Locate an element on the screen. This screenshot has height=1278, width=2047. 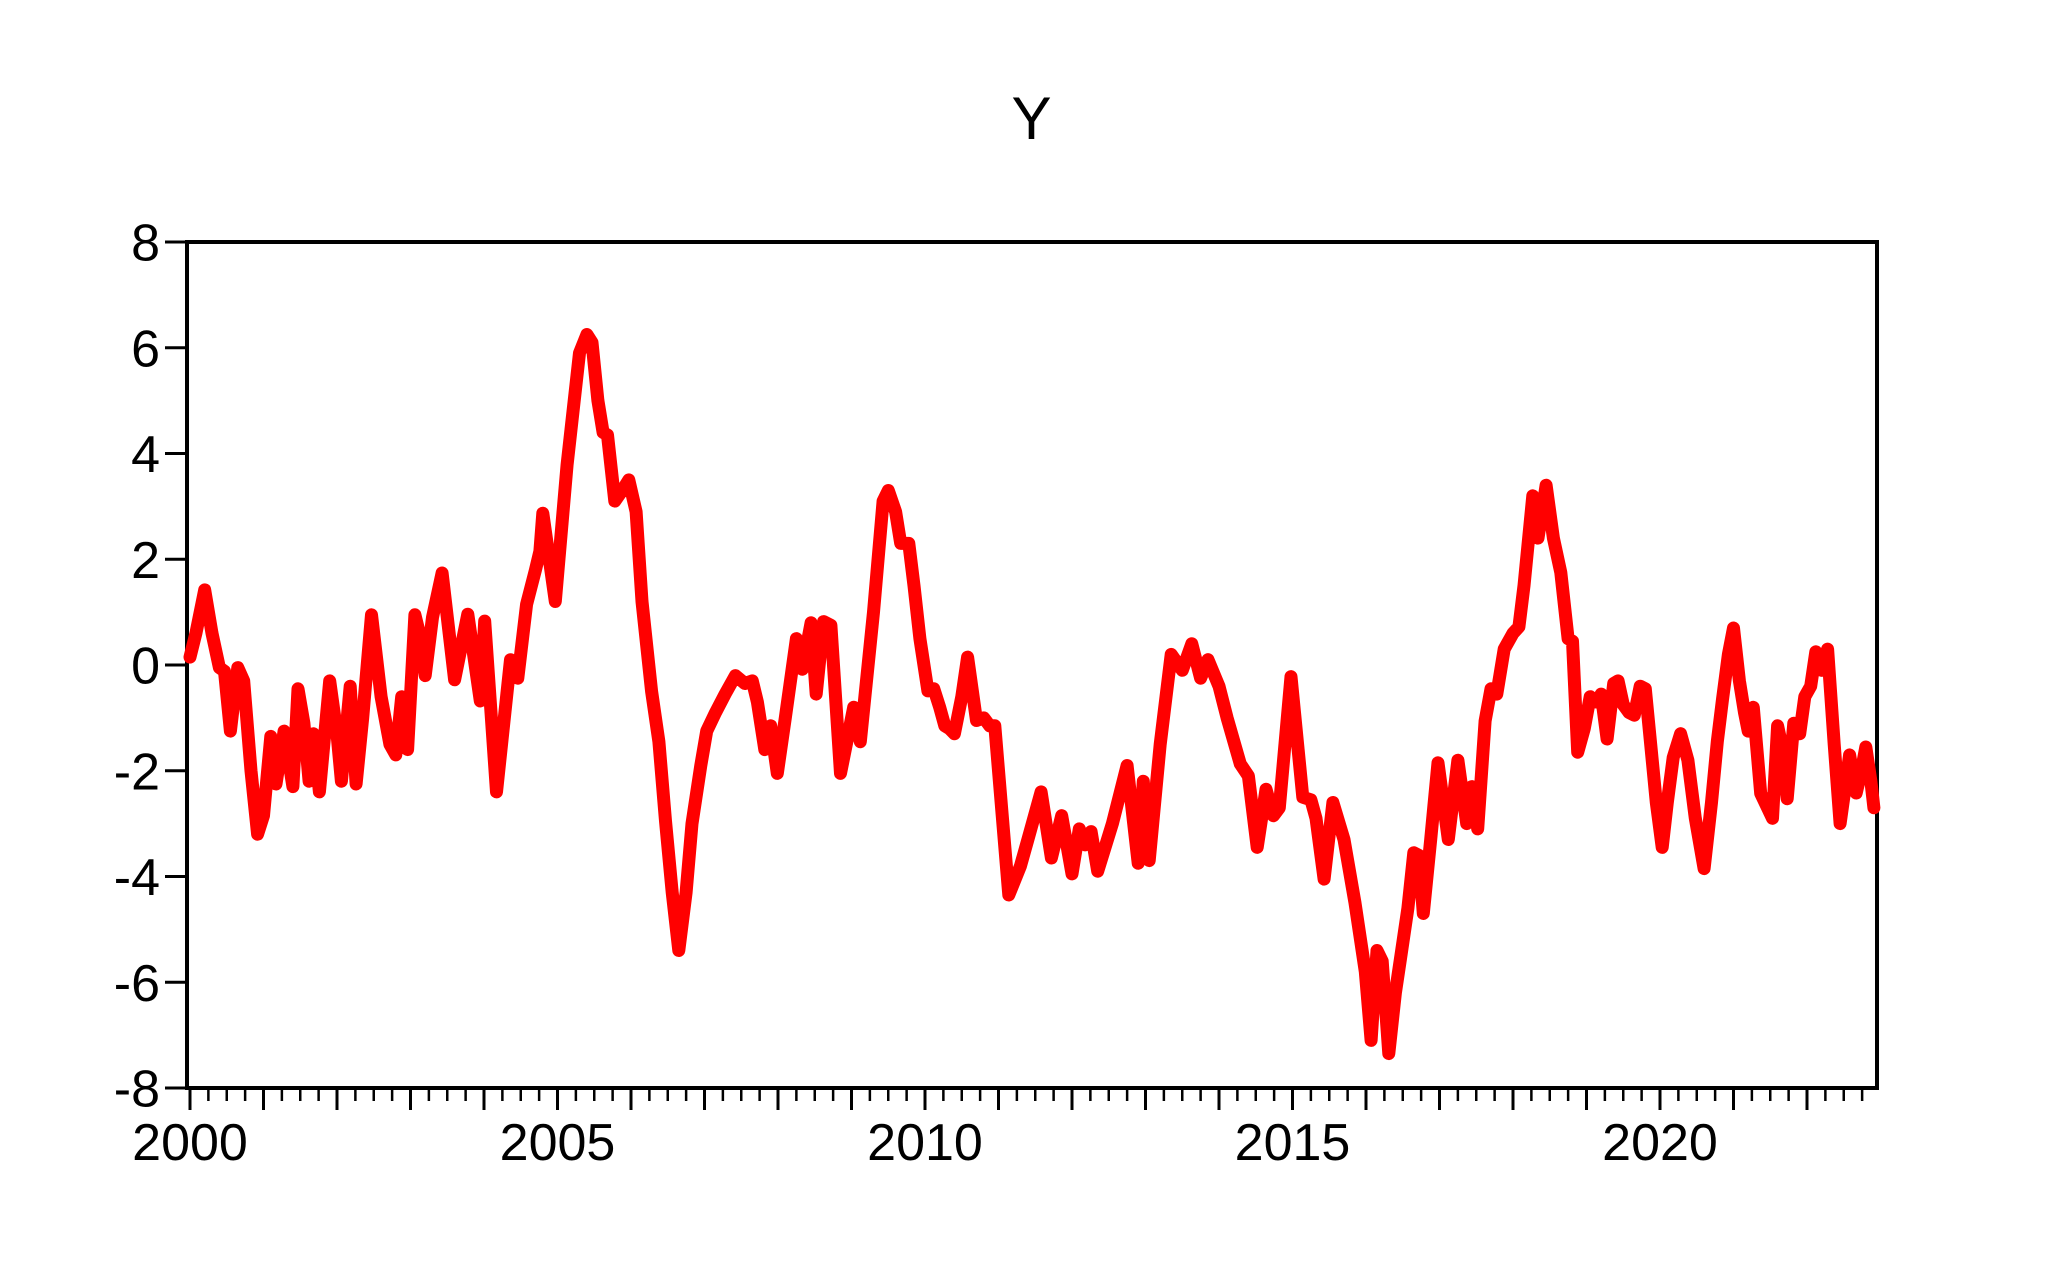
chart-title: Y is located at coordinates (1032, 118).